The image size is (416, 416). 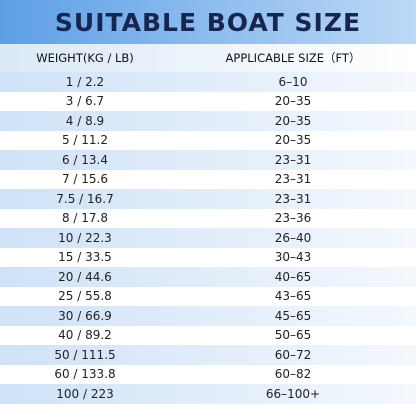 I want to click on table-cell: 3 / 6.7, so click(x=85, y=101).